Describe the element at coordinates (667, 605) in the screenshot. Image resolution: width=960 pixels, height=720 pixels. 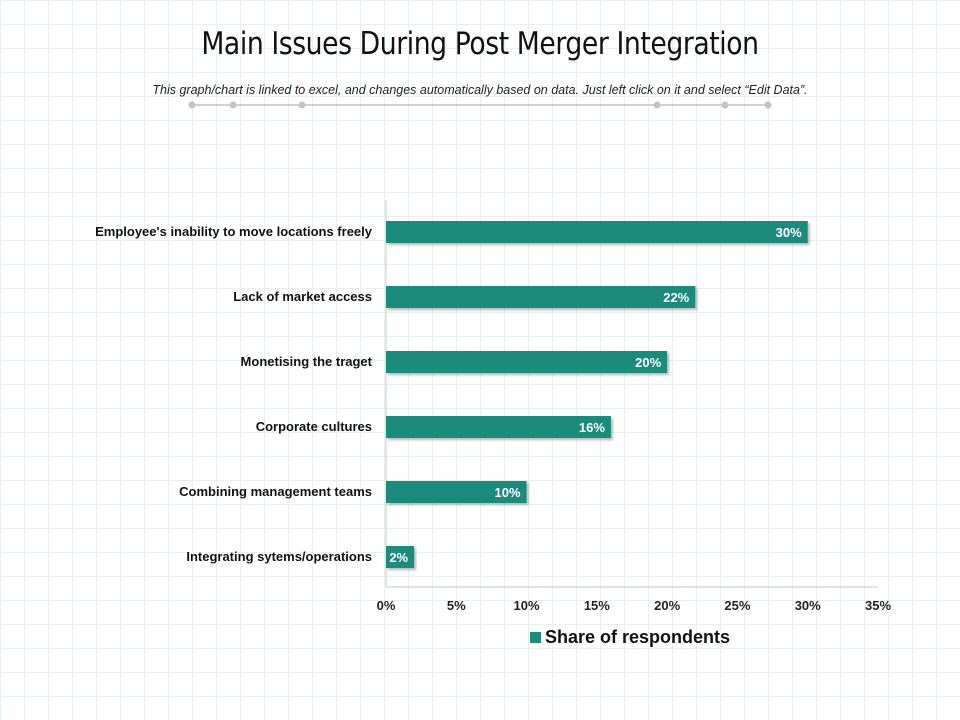
I see `x-tick-label: 20%` at that location.